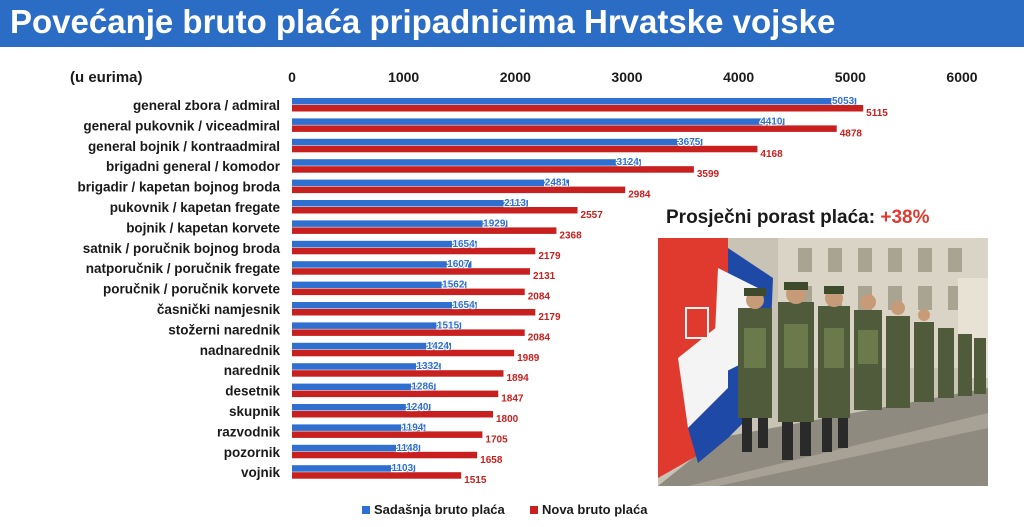 The image size is (1024, 527). What do you see at coordinates (193, 166) in the screenshot?
I see `category-label: brigadni general / komodor` at bounding box center [193, 166].